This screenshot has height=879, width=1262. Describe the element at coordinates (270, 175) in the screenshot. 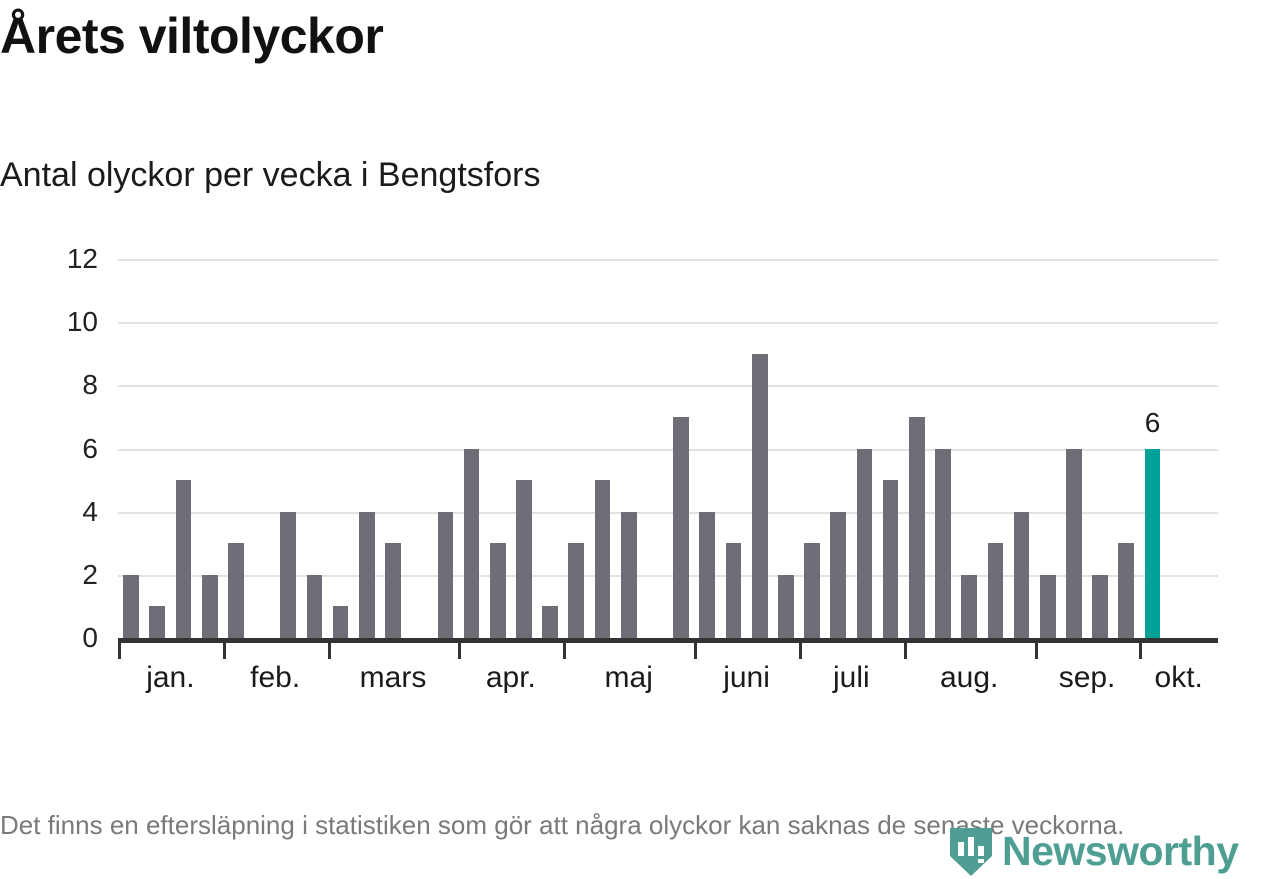

I see `chart-subtitle: Antal olyckor per vecka i Bengtsfors` at that location.